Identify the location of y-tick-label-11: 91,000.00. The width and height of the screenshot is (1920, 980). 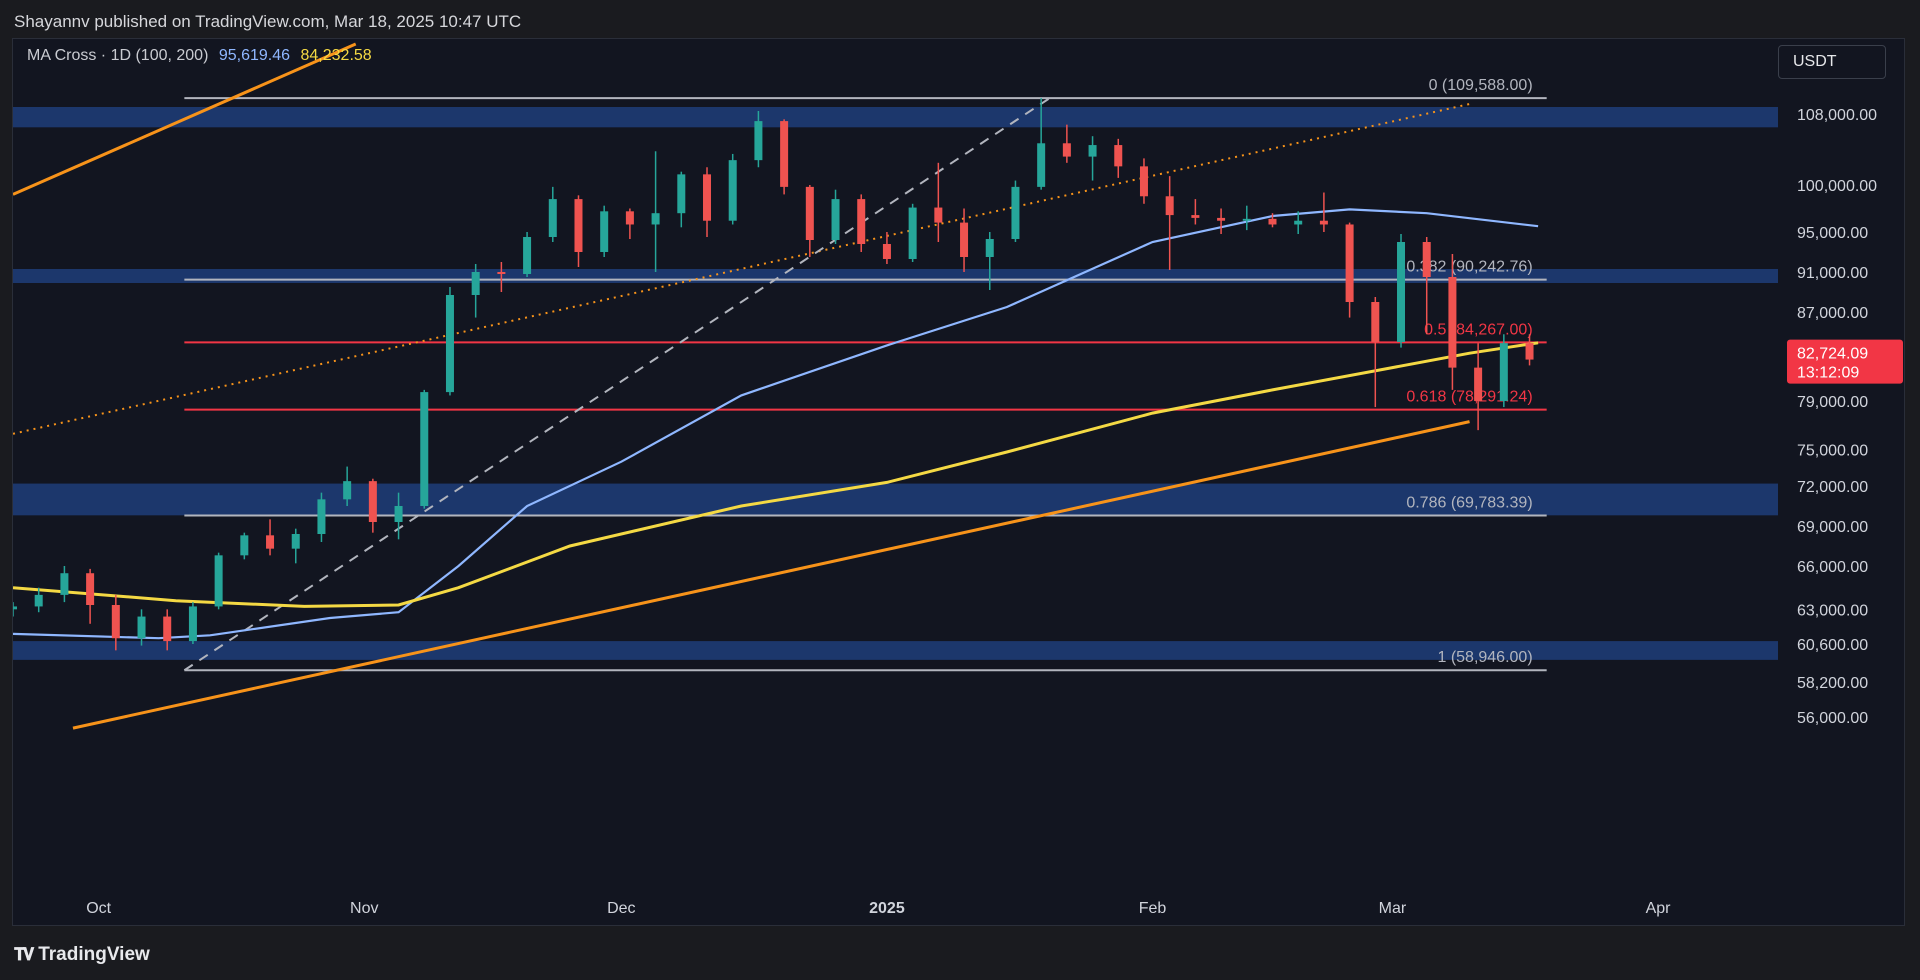
(1832, 273).